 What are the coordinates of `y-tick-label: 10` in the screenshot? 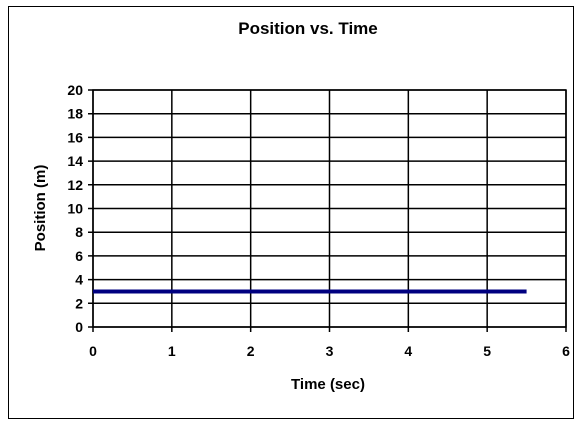 It's located at (75, 209).